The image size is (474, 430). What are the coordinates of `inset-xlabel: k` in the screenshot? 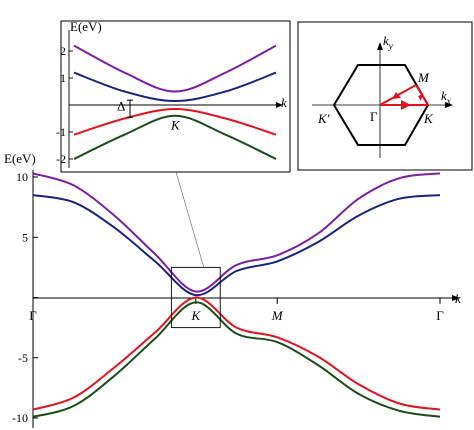 It's located at (284, 102).